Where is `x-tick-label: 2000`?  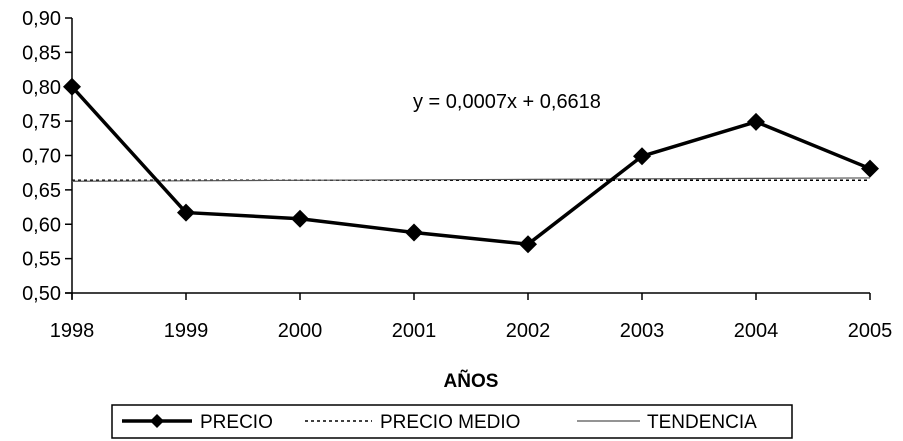 x-tick-label: 2000 is located at coordinates (300, 331).